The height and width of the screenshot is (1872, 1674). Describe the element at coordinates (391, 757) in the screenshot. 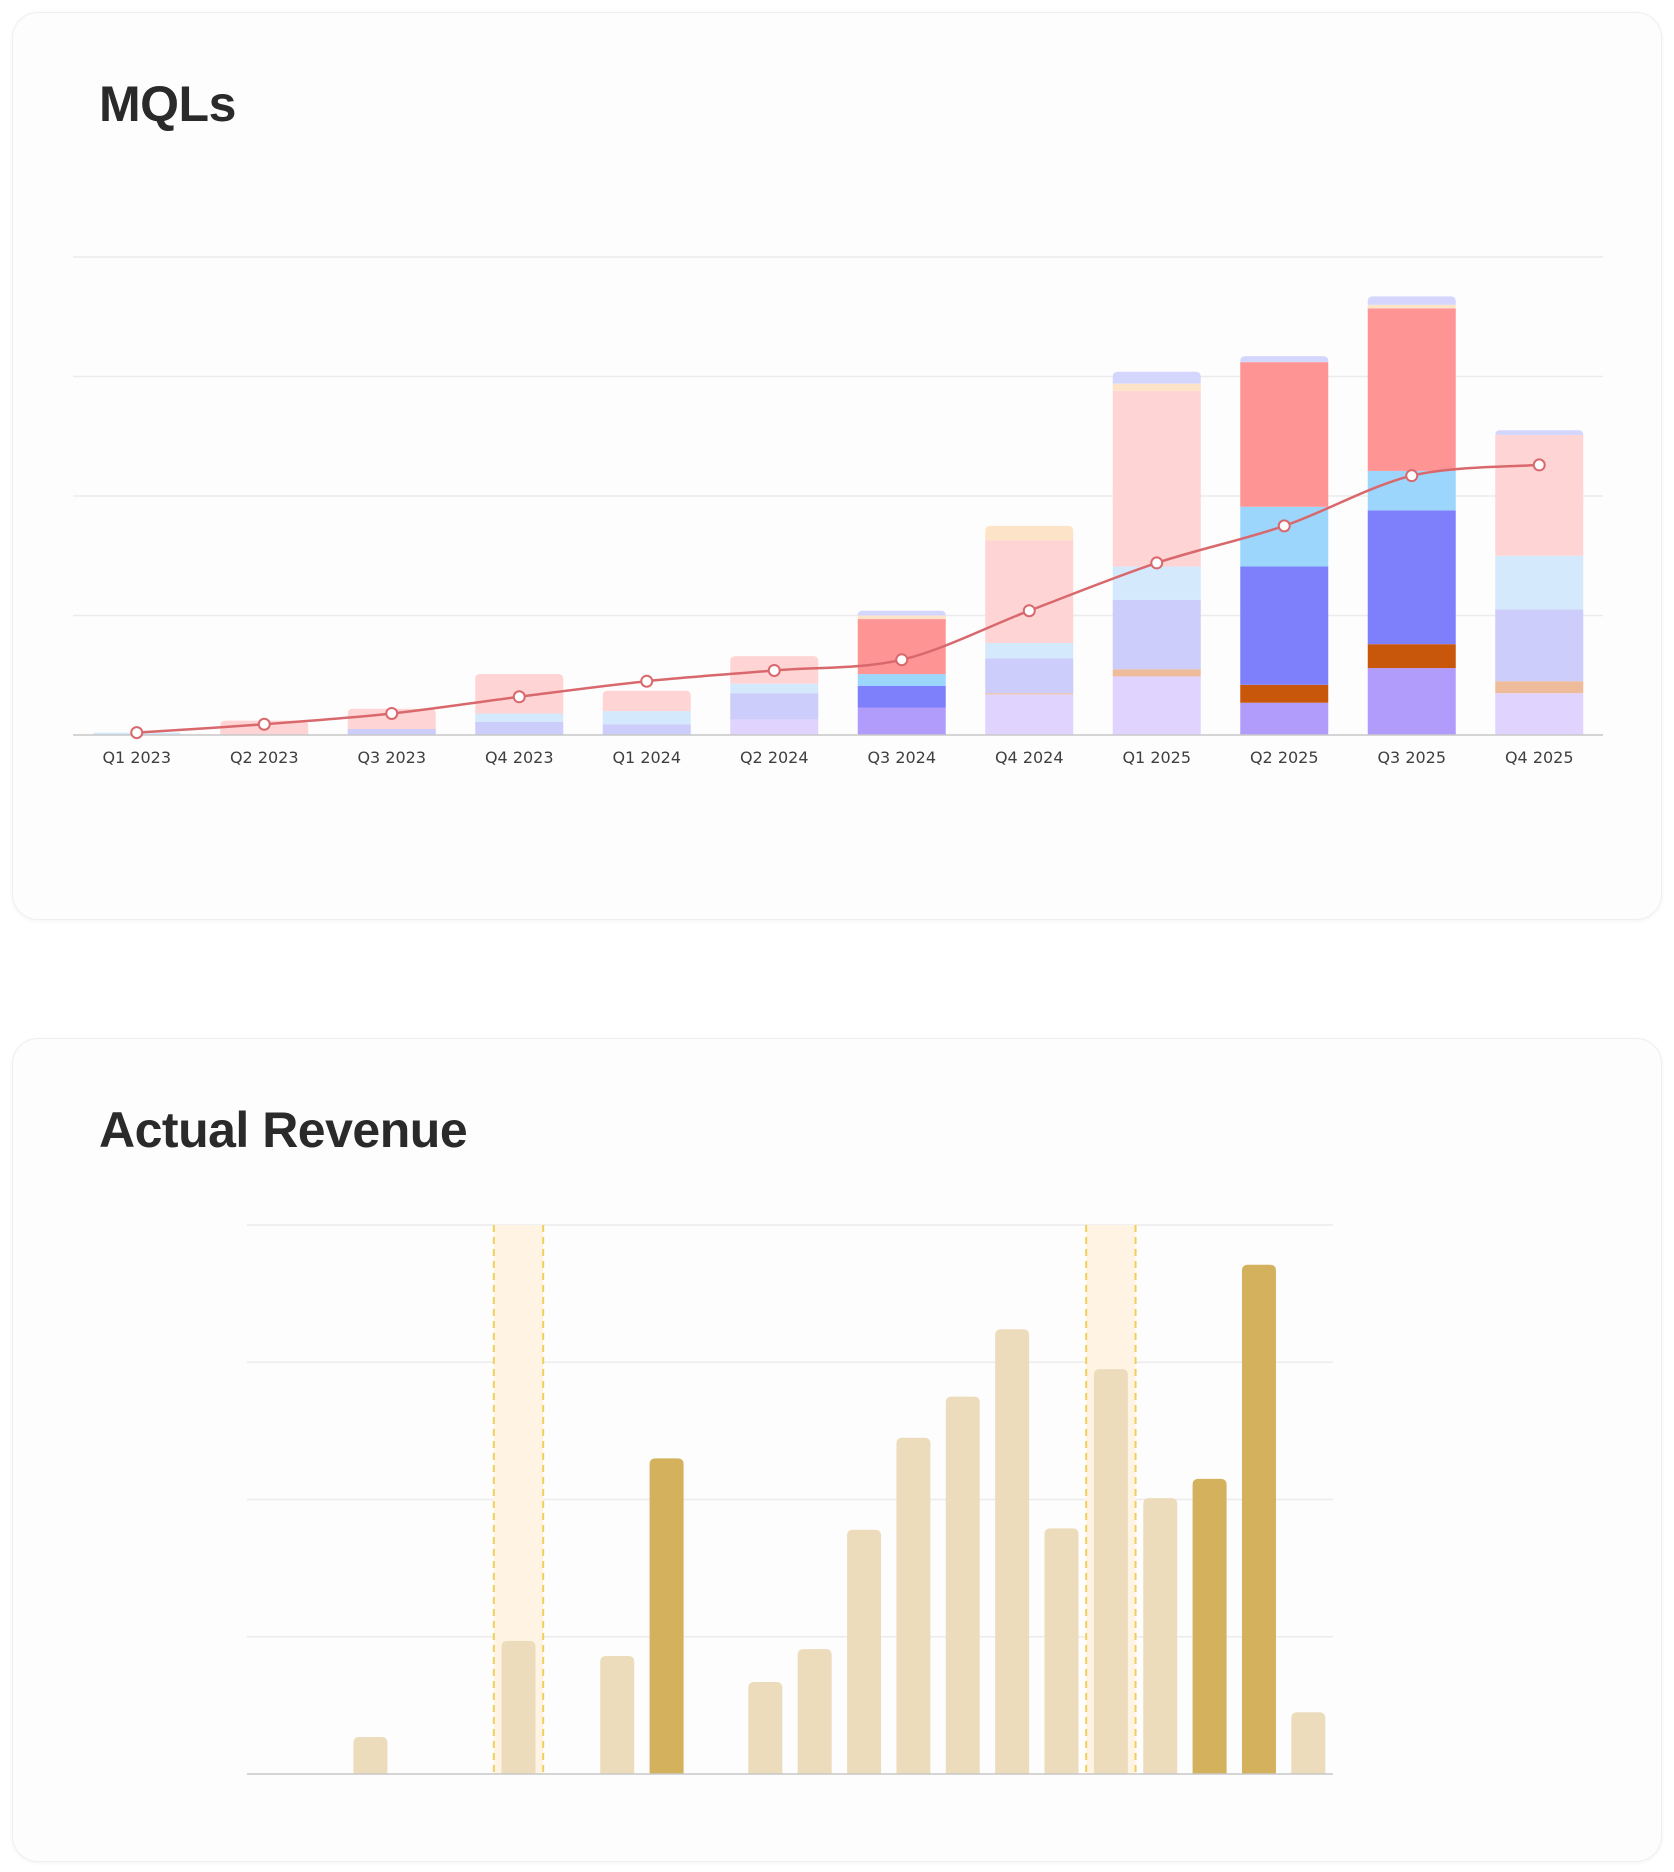

I see `x-tick-label: Q3 2023` at that location.